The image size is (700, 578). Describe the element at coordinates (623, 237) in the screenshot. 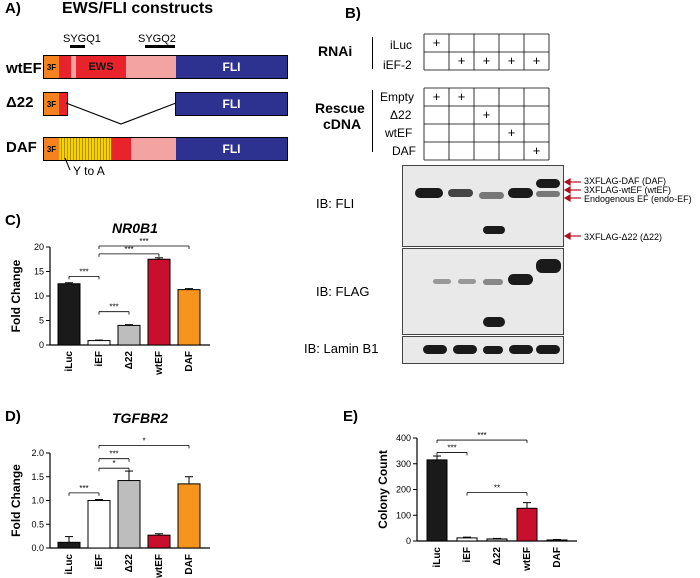

I see `annotation-d22: 3XFLAG-Δ22 (Δ22)` at that location.